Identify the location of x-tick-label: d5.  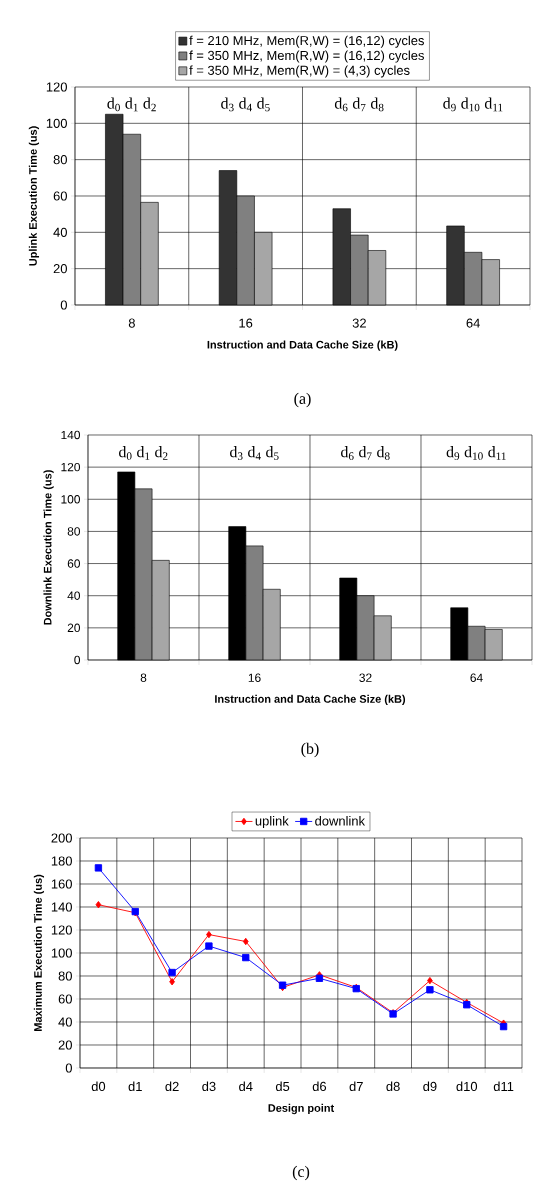
(282, 1086).